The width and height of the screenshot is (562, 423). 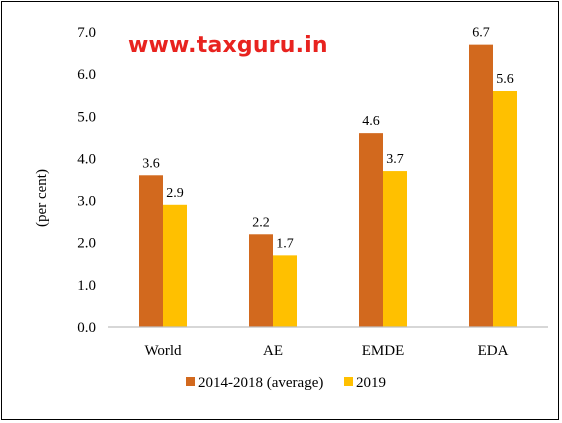 I want to click on data-label: 2.9, so click(x=175, y=193).